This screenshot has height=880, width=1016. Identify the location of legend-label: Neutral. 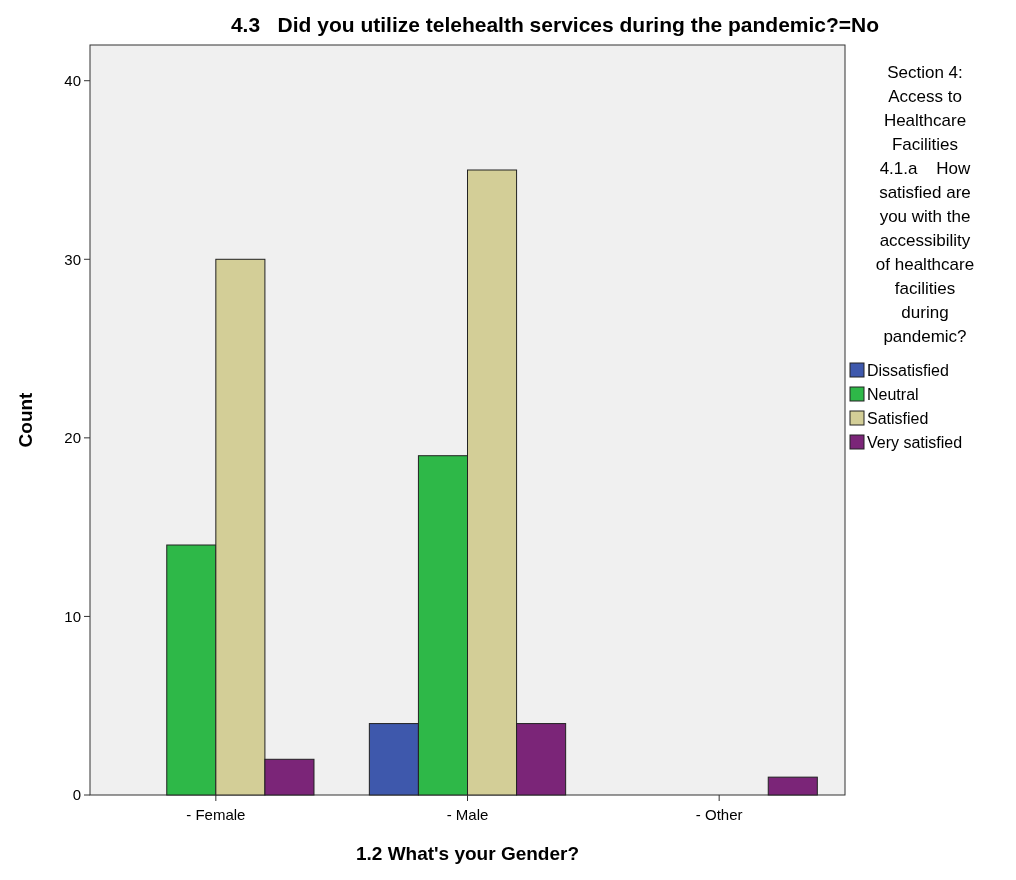
(893, 394).